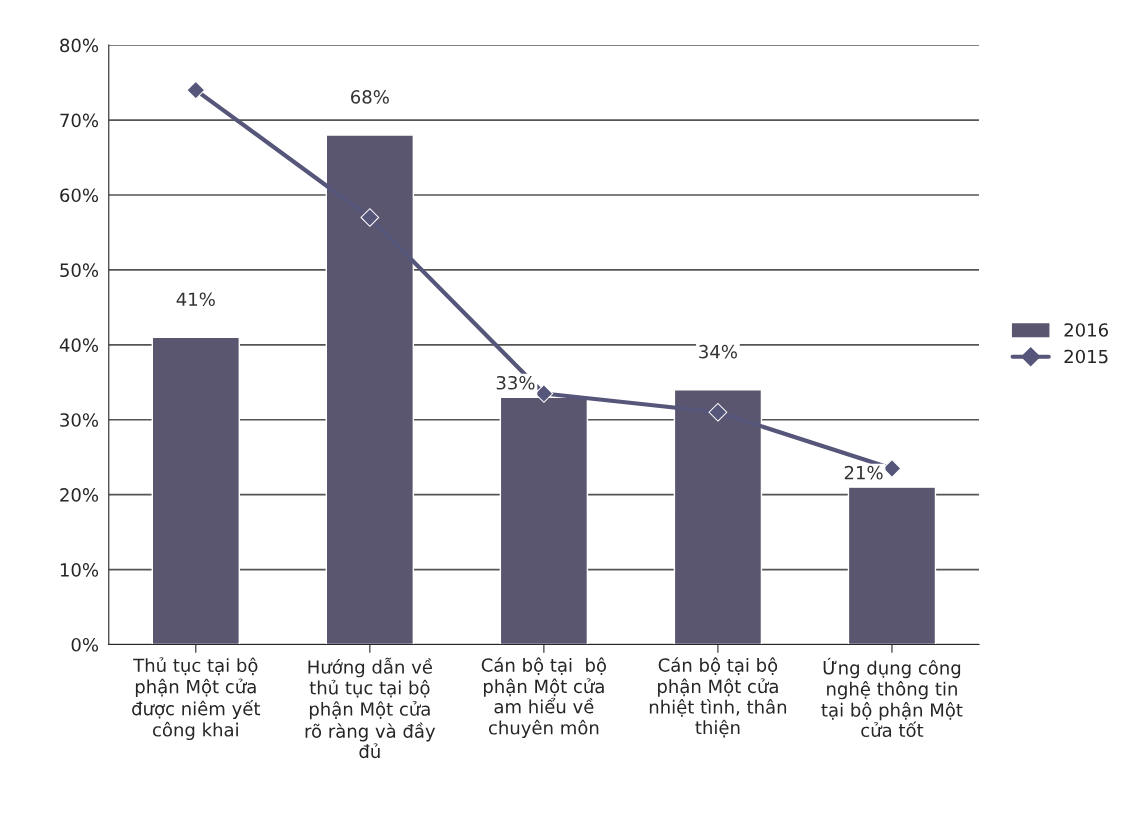 The image size is (1145, 821). What do you see at coordinates (863, 472) in the screenshot?
I see `data-label: 21%` at bounding box center [863, 472].